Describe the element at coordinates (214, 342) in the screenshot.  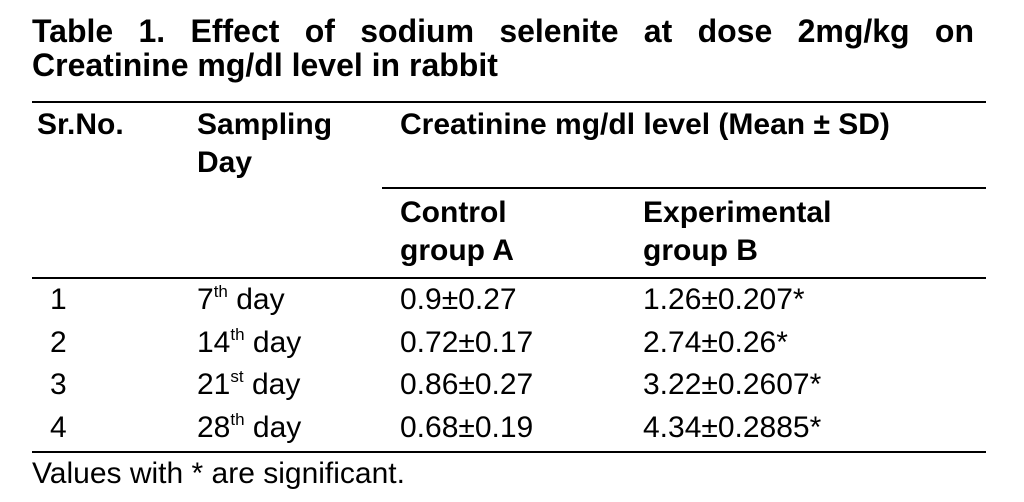
I see `day-number: 14` at that location.